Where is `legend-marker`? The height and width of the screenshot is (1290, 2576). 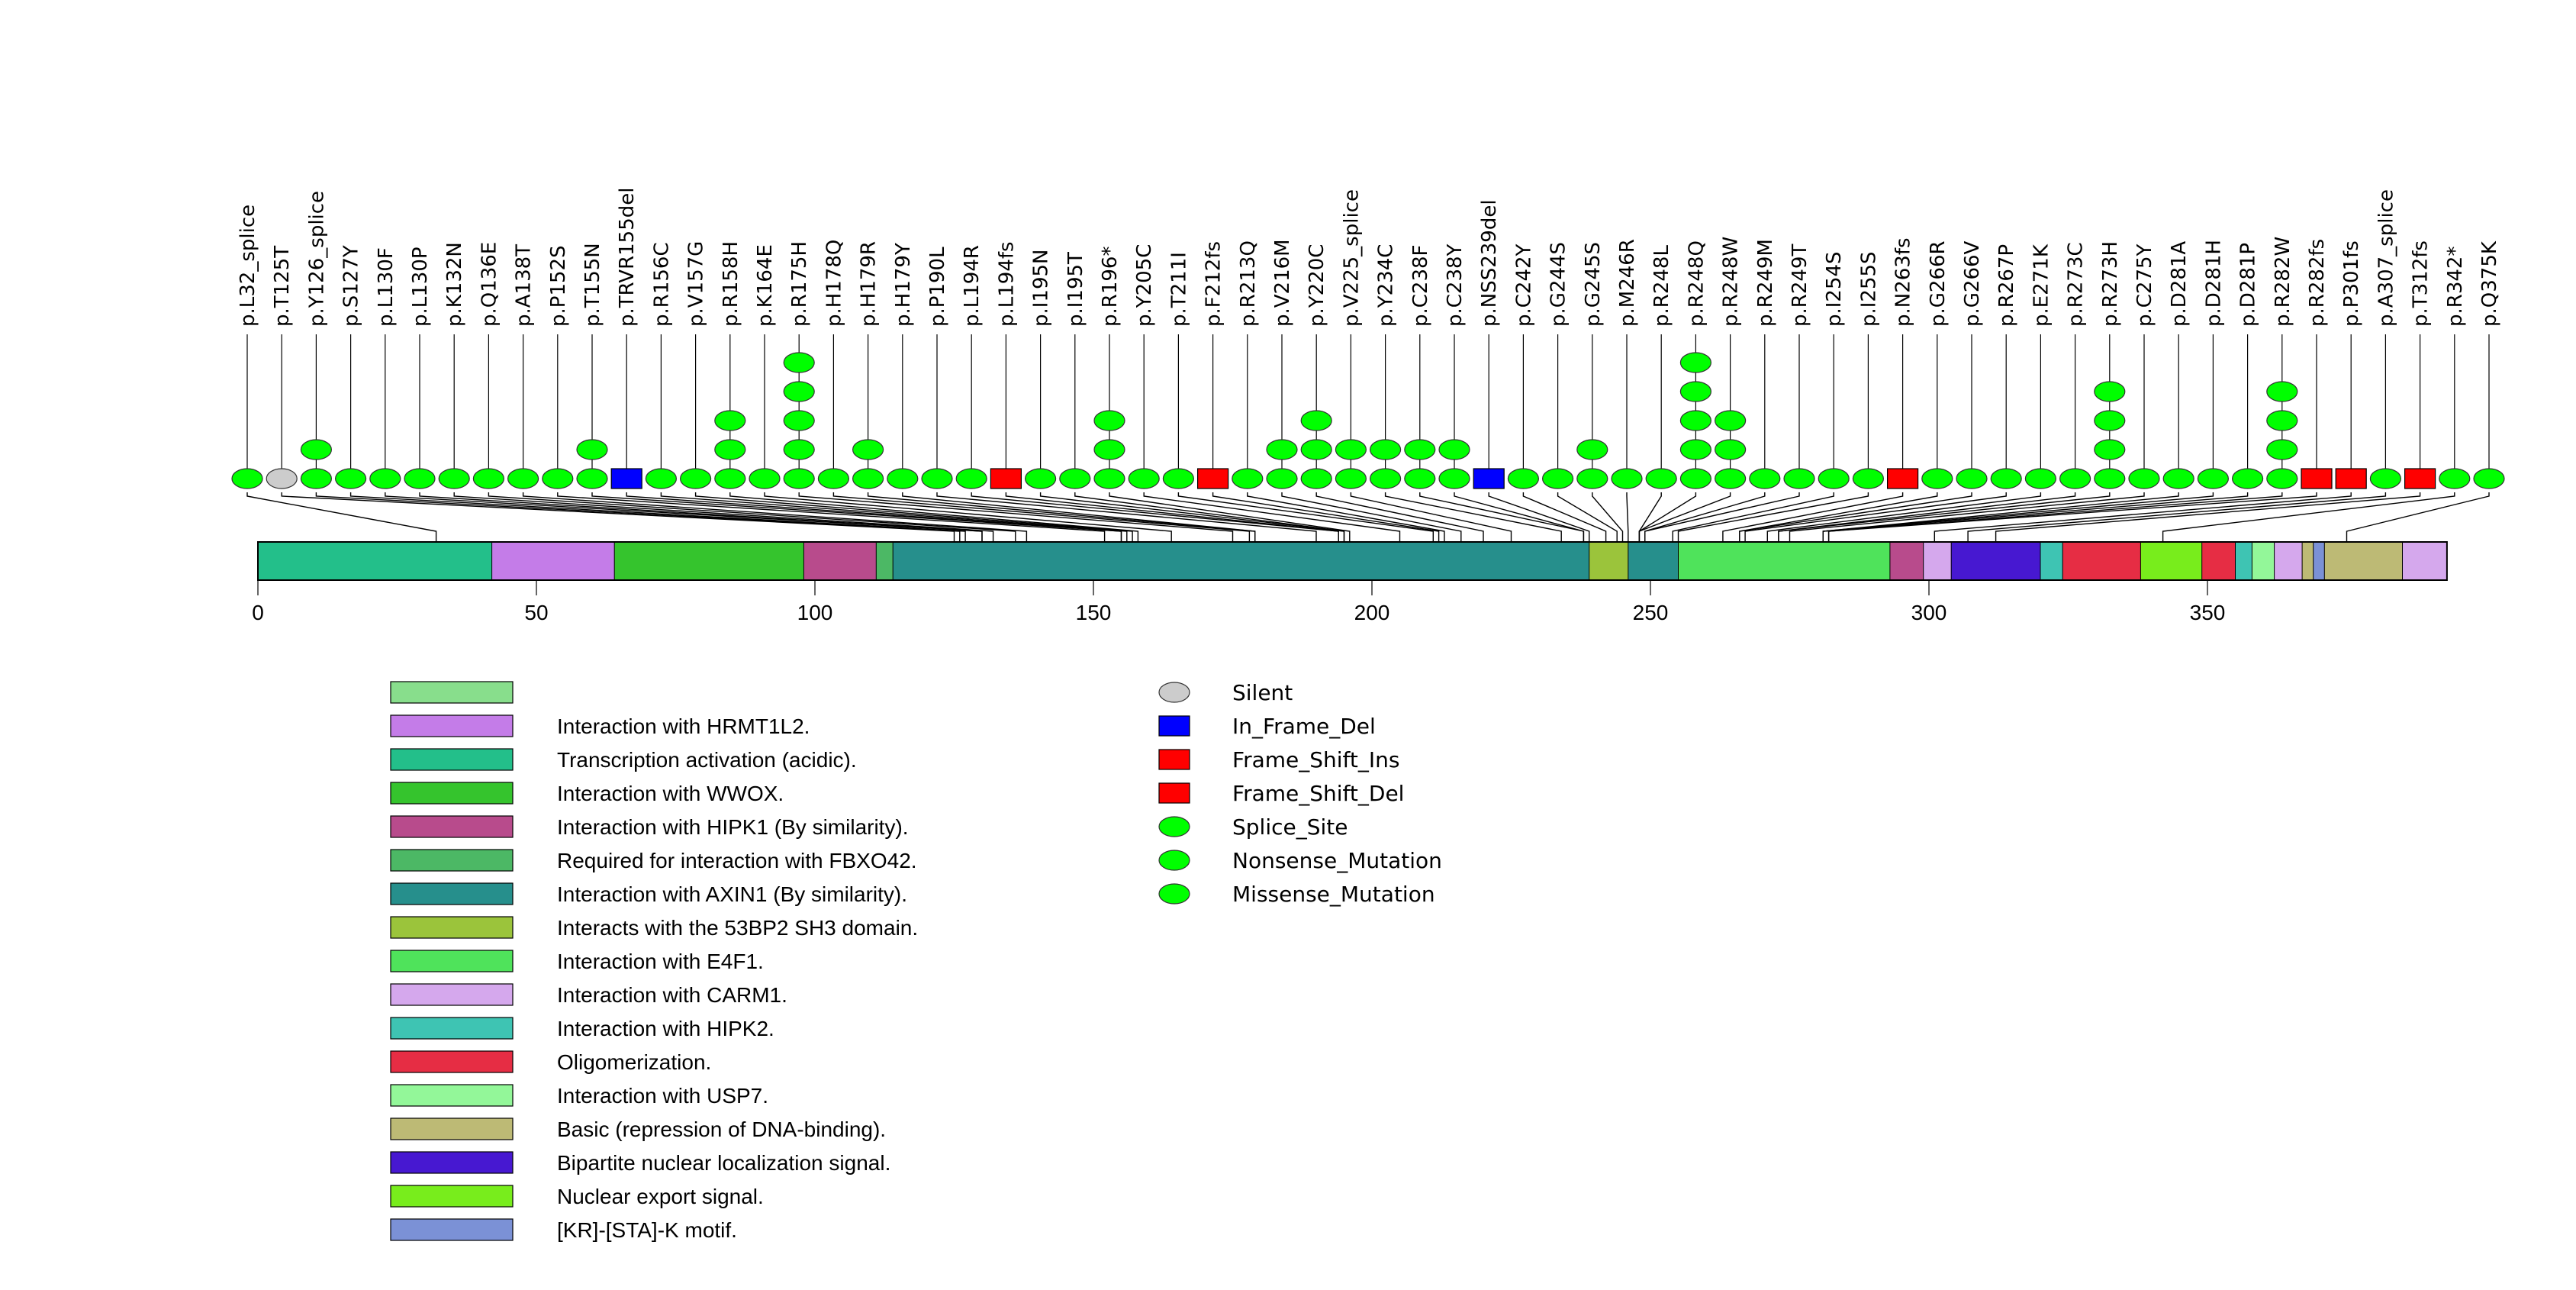
legend-marker is located at coordinates (1174, 726).